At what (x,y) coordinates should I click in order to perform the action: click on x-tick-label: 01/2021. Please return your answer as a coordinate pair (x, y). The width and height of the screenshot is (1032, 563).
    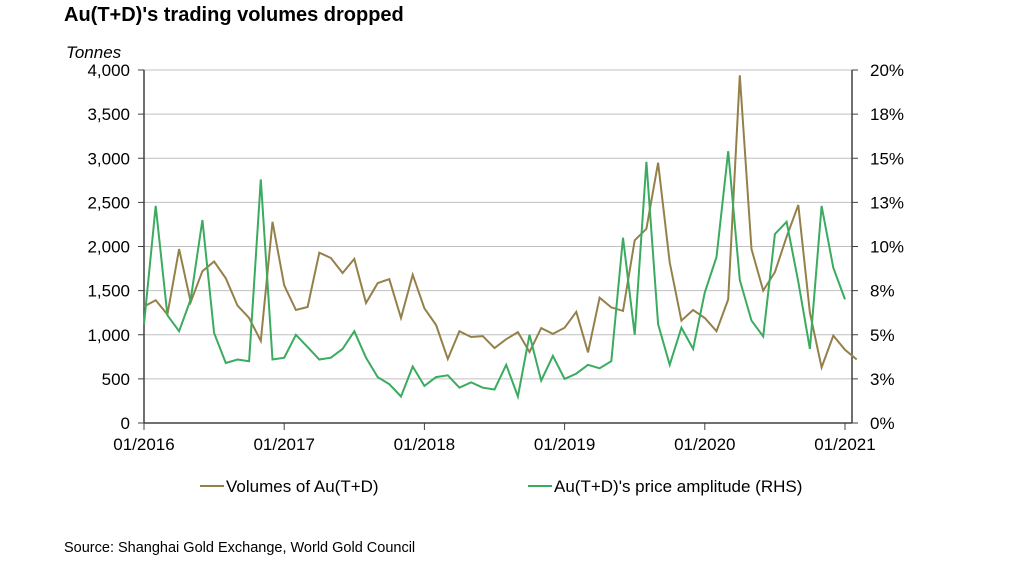
    Looking at the image, I should click on (844, 444).